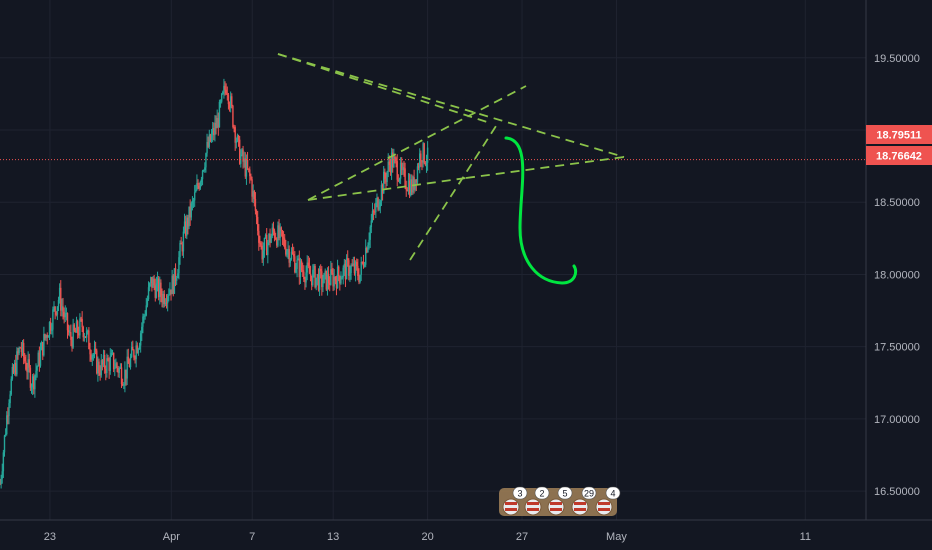  Describe the element at coordinates (608, 501) in the screenshot. I see `event-badge: 4` at that location.